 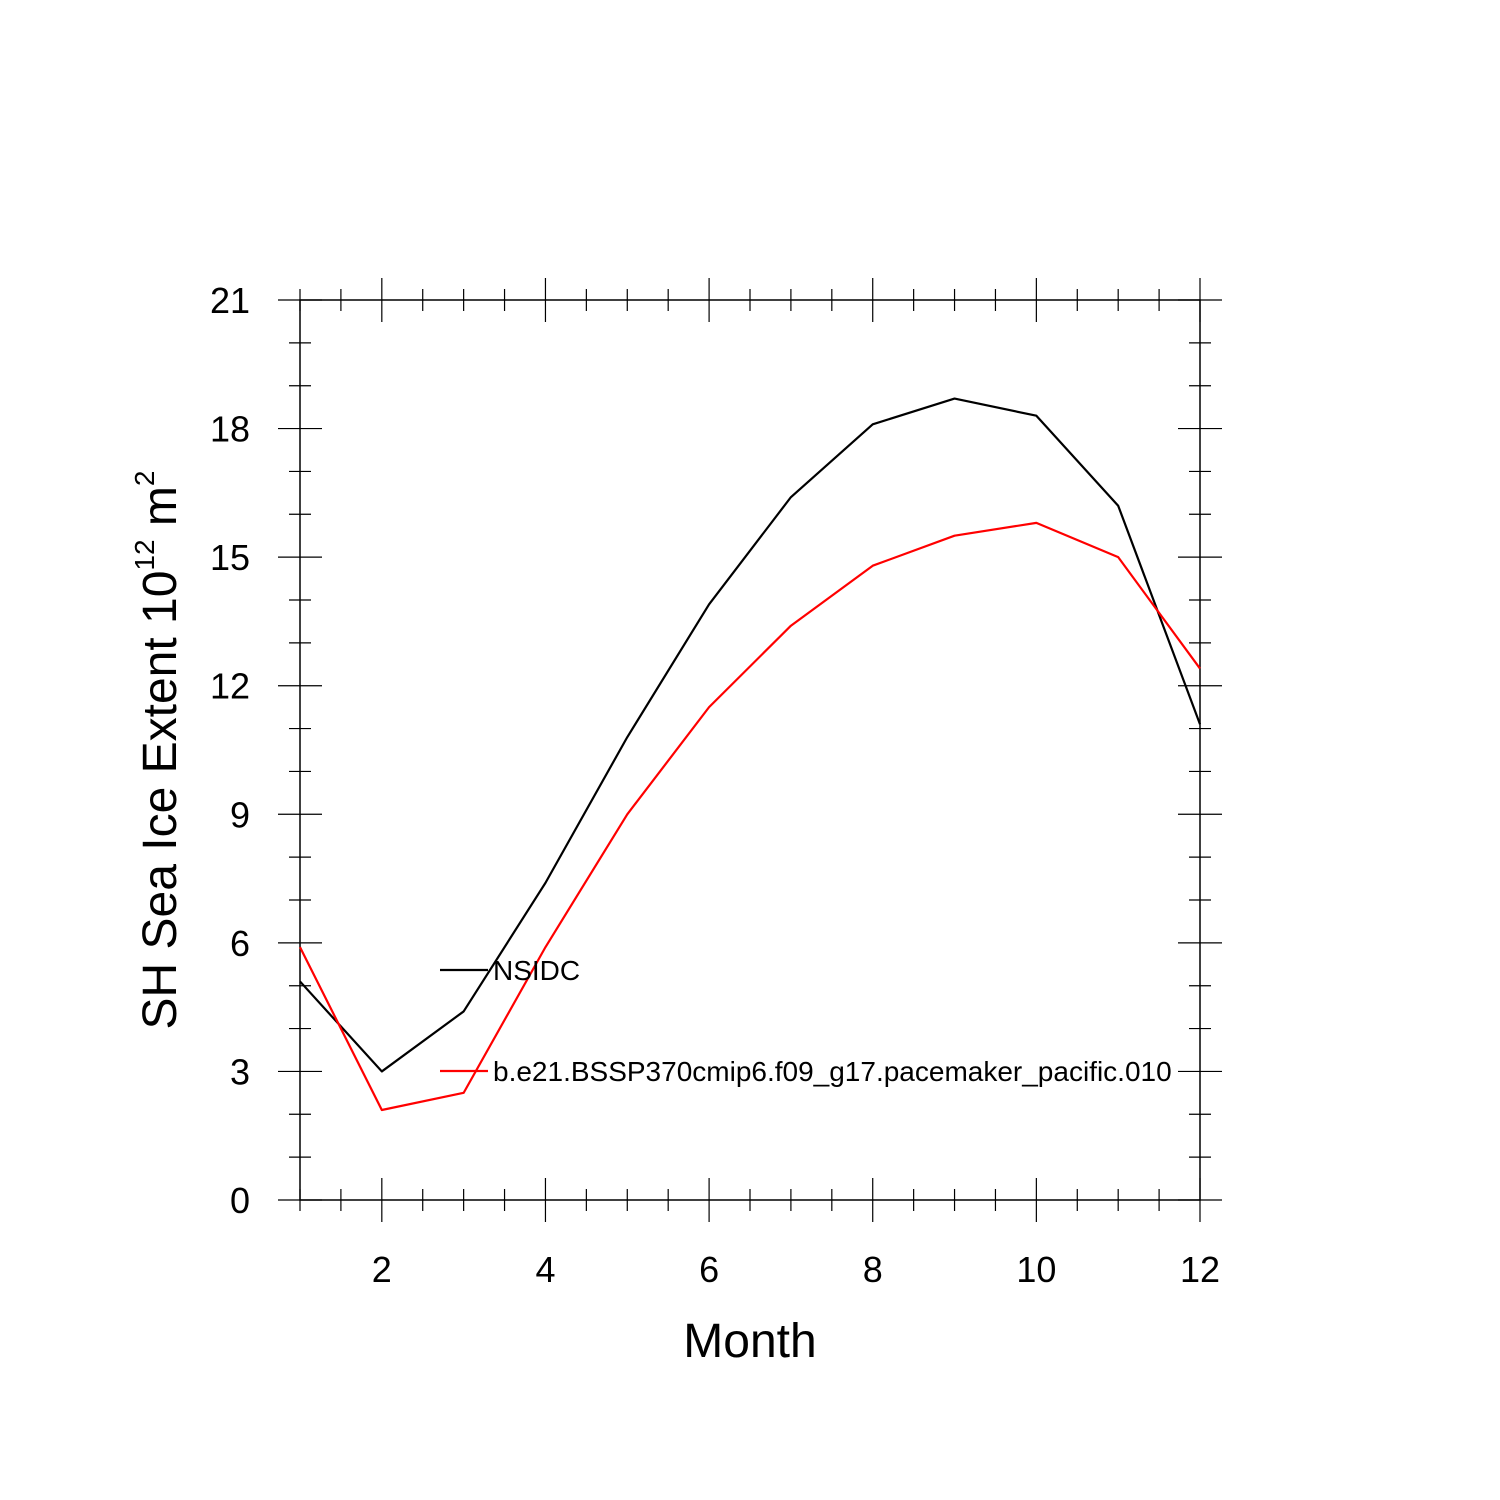 What do you see at coordinates (749, 1341) in the screenshot?
I see `x-axis-title: Month` at bounding box center [749, 1341].